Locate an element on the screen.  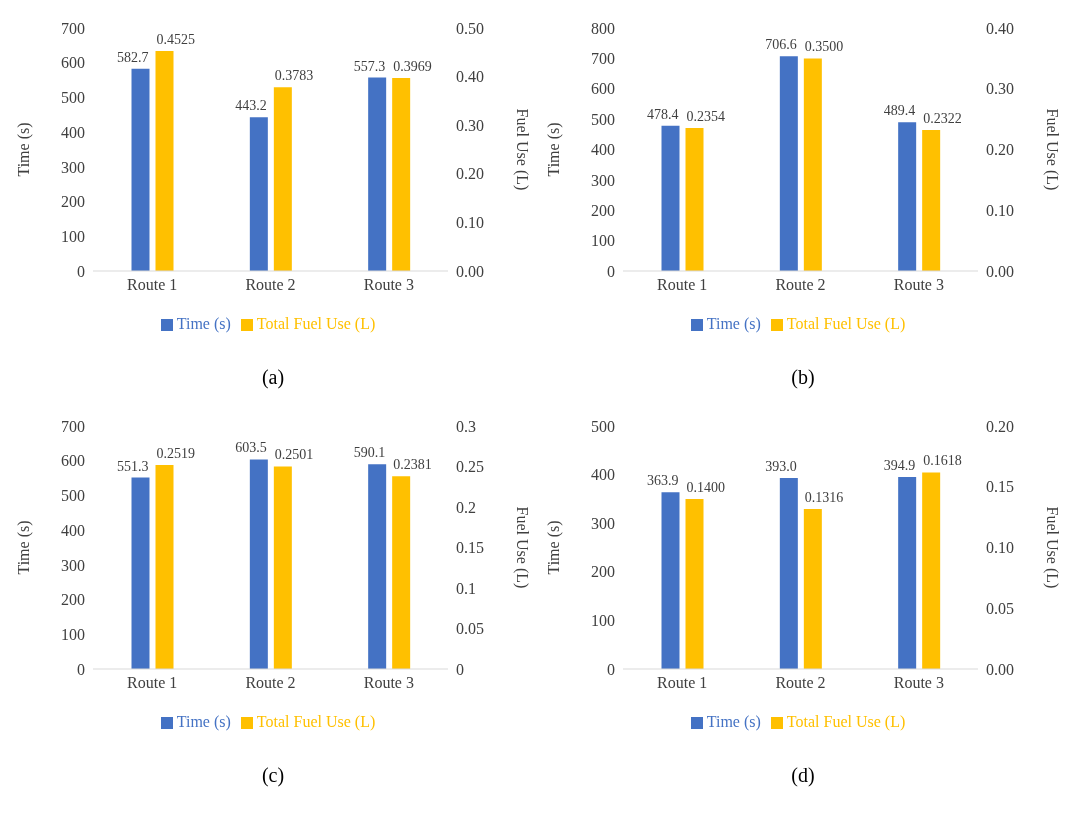
data-label: 603.5 is located at coordinates (251, 448).